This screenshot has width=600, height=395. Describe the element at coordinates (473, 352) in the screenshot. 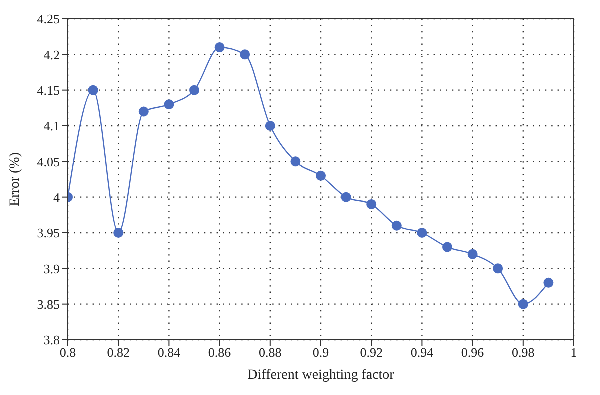

I see `x-tick-label: 0.96` at that location.